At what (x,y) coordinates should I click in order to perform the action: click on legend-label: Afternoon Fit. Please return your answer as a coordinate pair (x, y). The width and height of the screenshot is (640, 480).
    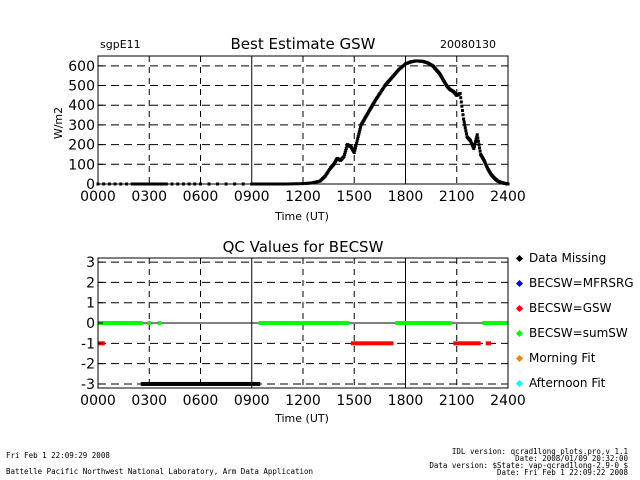
    Looking at the image, I should click on (567, 383).